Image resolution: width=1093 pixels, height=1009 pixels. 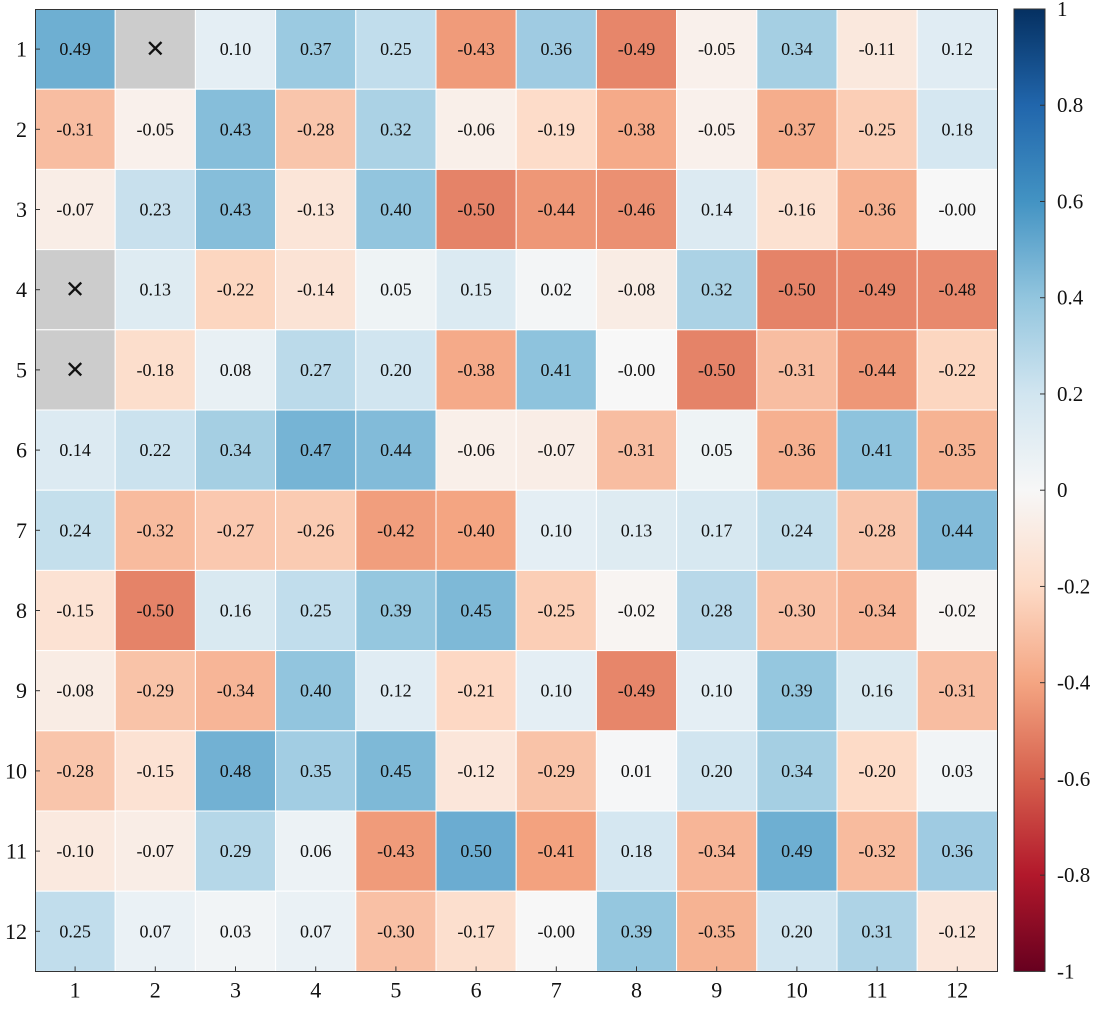 What do you see at coordinates (797, 210) in the screenshot?
I see `cell-value-label: -0.16` at bounding box center [797, 210].